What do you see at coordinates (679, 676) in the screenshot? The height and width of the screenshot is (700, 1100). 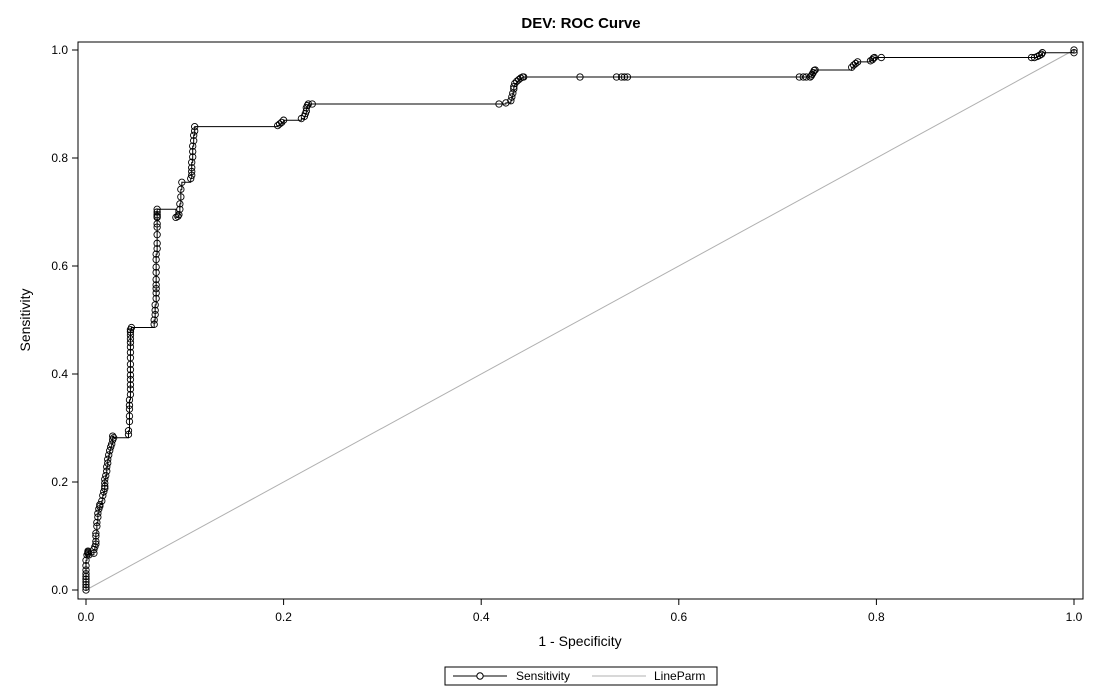 I see `legend-lineparm-label: LineParm` at bounding box center [679, 676].